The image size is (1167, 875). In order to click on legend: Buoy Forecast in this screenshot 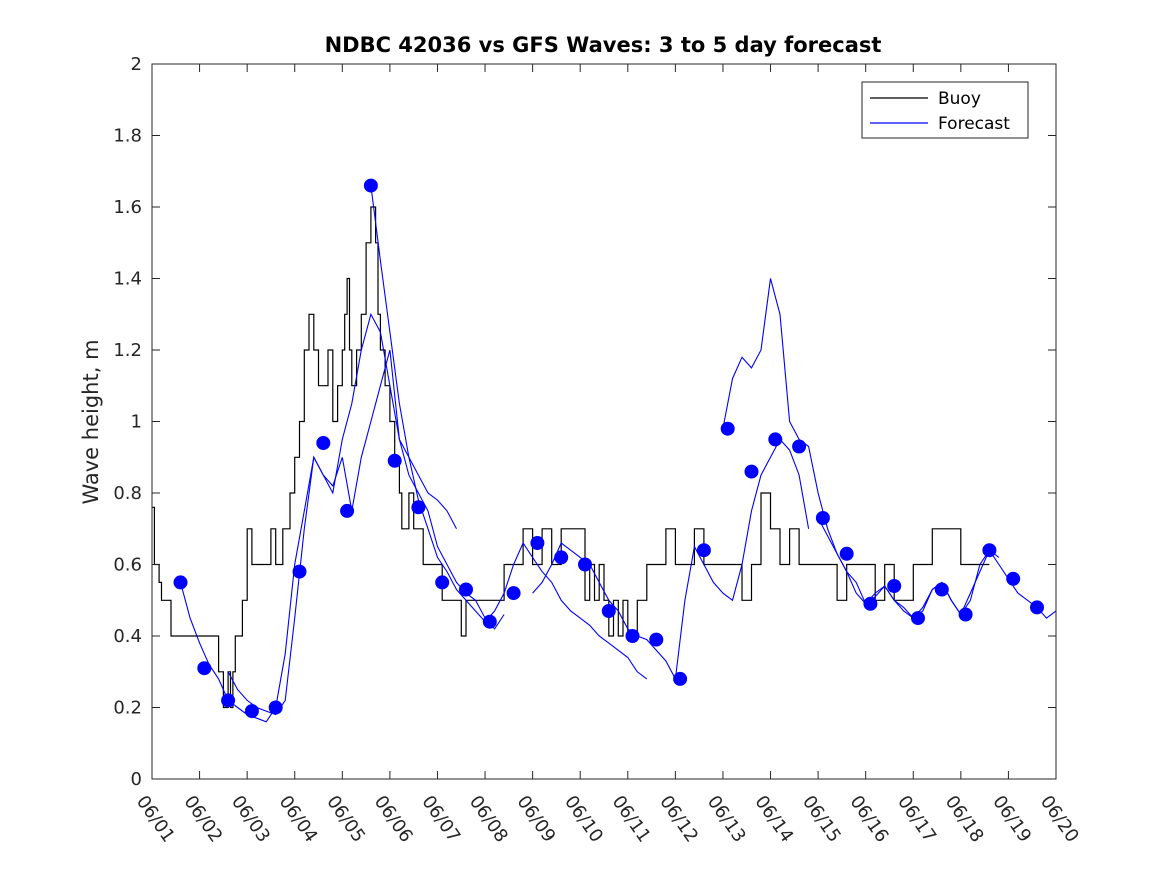, I will do `click(945, 110)`.